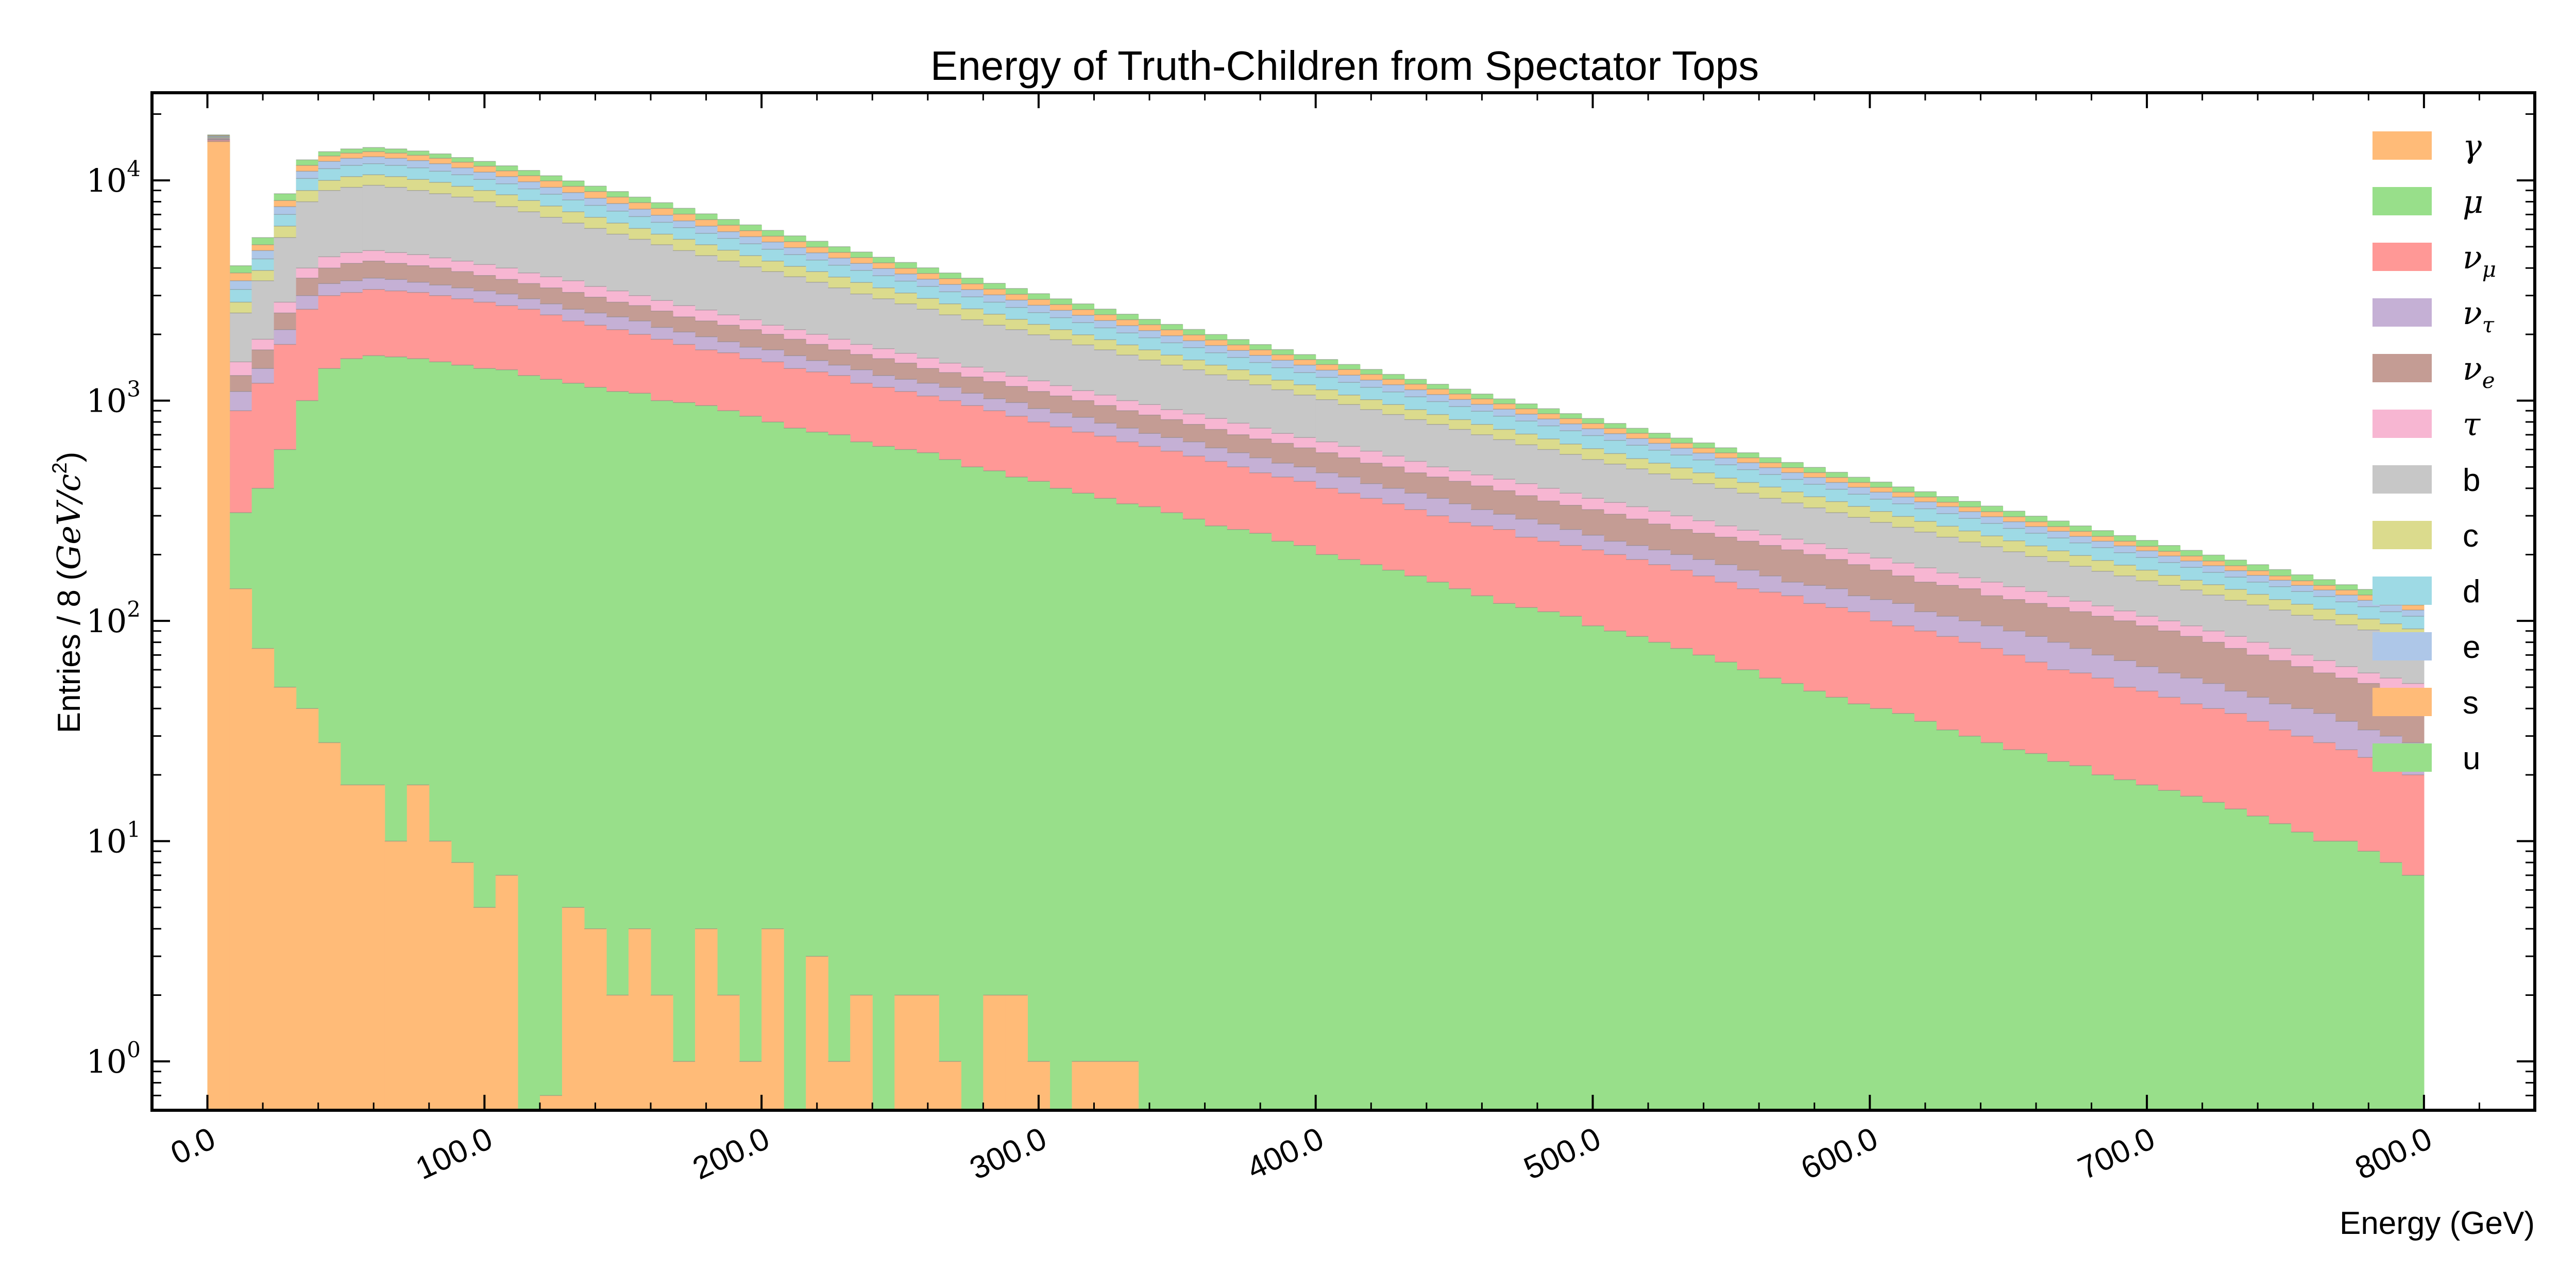  What do you see at coordinates (1008, 1154) in the screenshot?
I see `x-tick-label: 300.0` at bounding box center [1008, 1154].